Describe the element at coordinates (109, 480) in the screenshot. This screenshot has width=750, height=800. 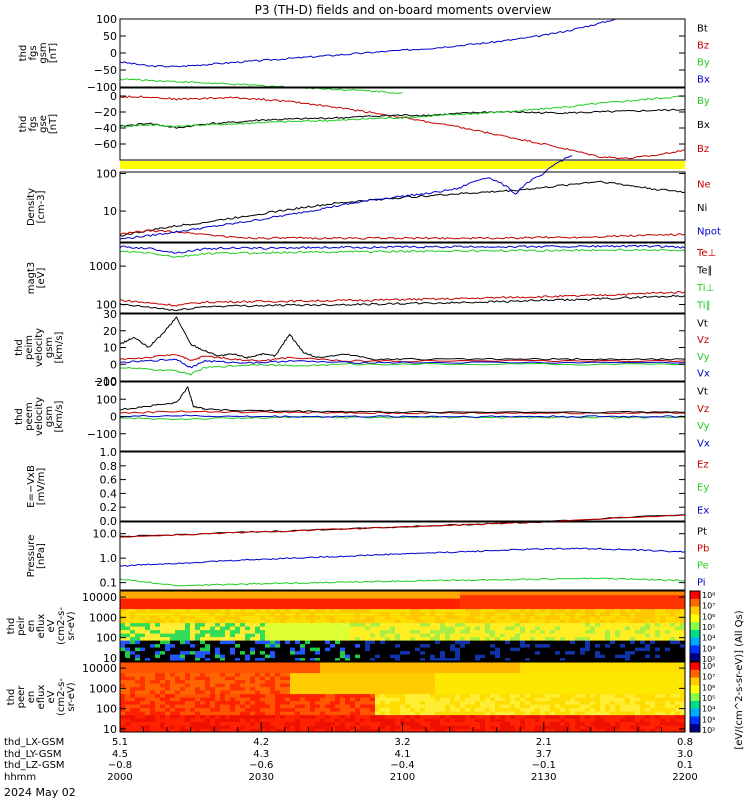
I see `y-tick-label: 0.6` at that location.